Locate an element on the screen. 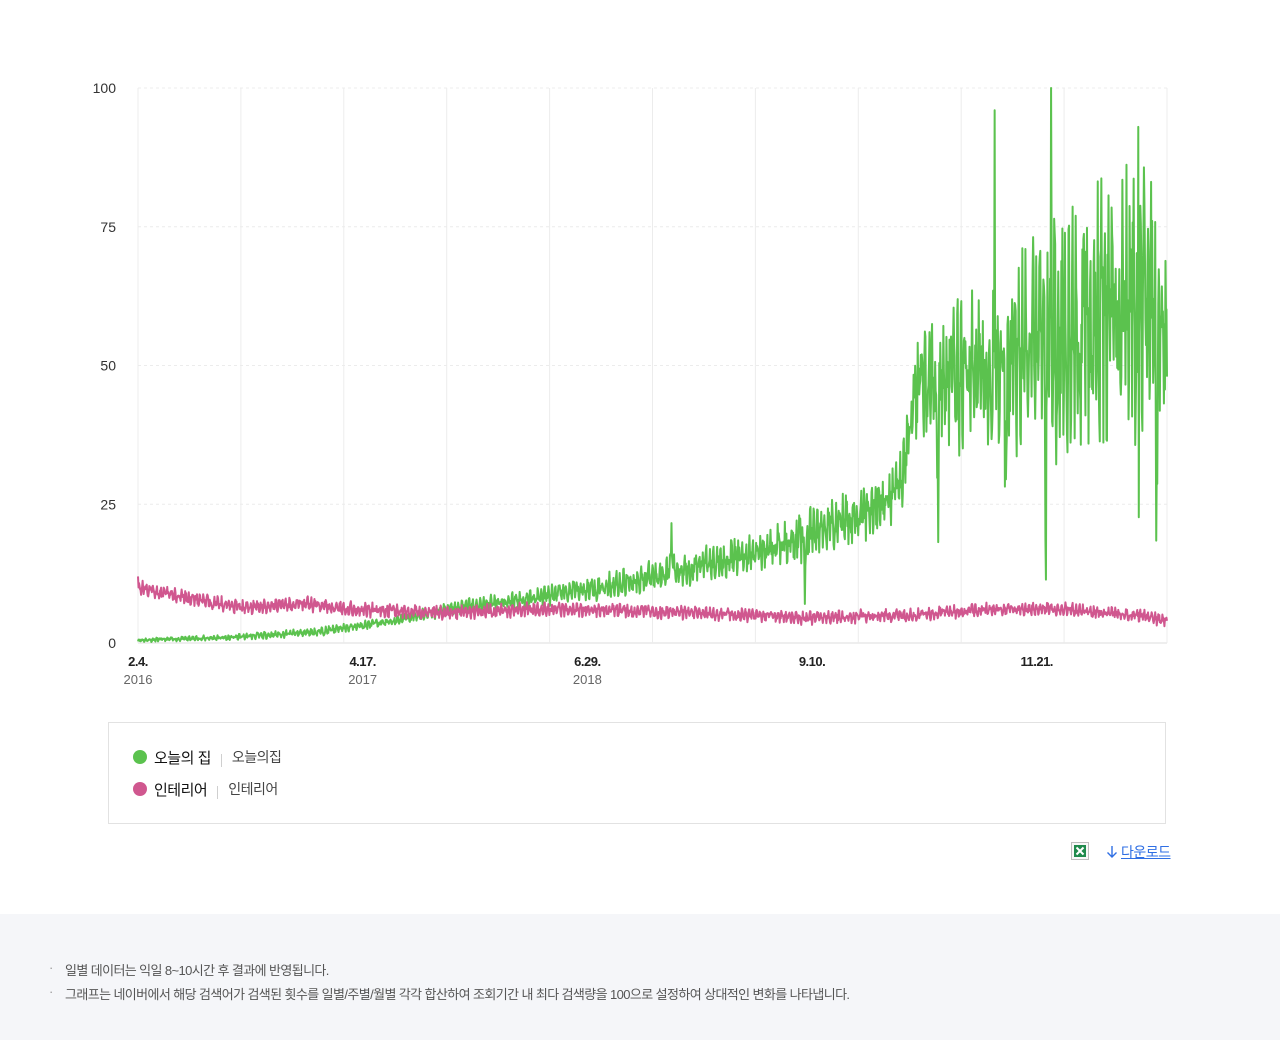  legend-item-1: 인테리어 인테리어 is located at coordinates (205, 789).